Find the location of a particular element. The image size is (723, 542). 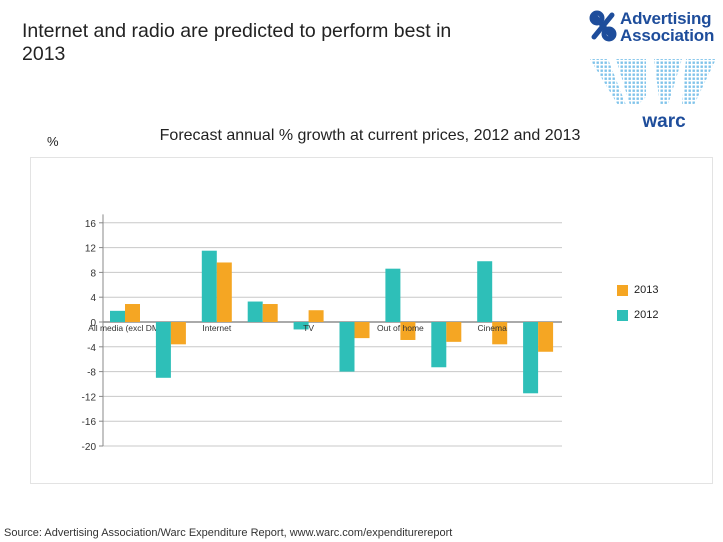

x-category-label: Out of home is located at coordinates (400, 328).